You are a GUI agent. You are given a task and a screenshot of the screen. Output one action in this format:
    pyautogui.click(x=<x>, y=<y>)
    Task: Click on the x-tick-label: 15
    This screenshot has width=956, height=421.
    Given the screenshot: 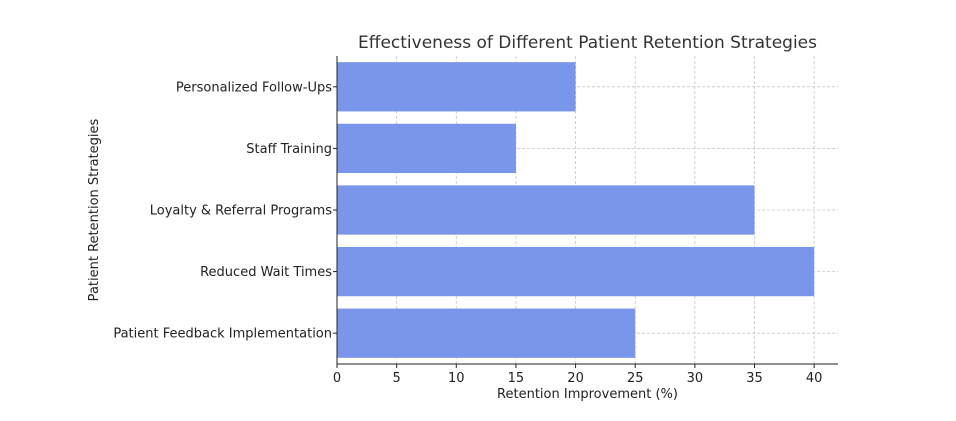 What is the action you would take?
    pyautogui.click(x=516, y=378)
    